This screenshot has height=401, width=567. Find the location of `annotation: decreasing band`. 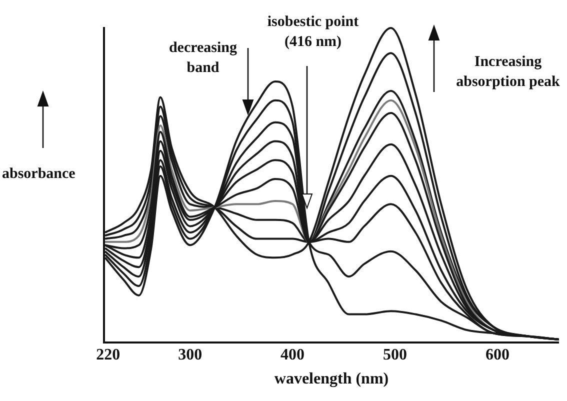

annotation: decreasing band is located at coordinates (203, 58).